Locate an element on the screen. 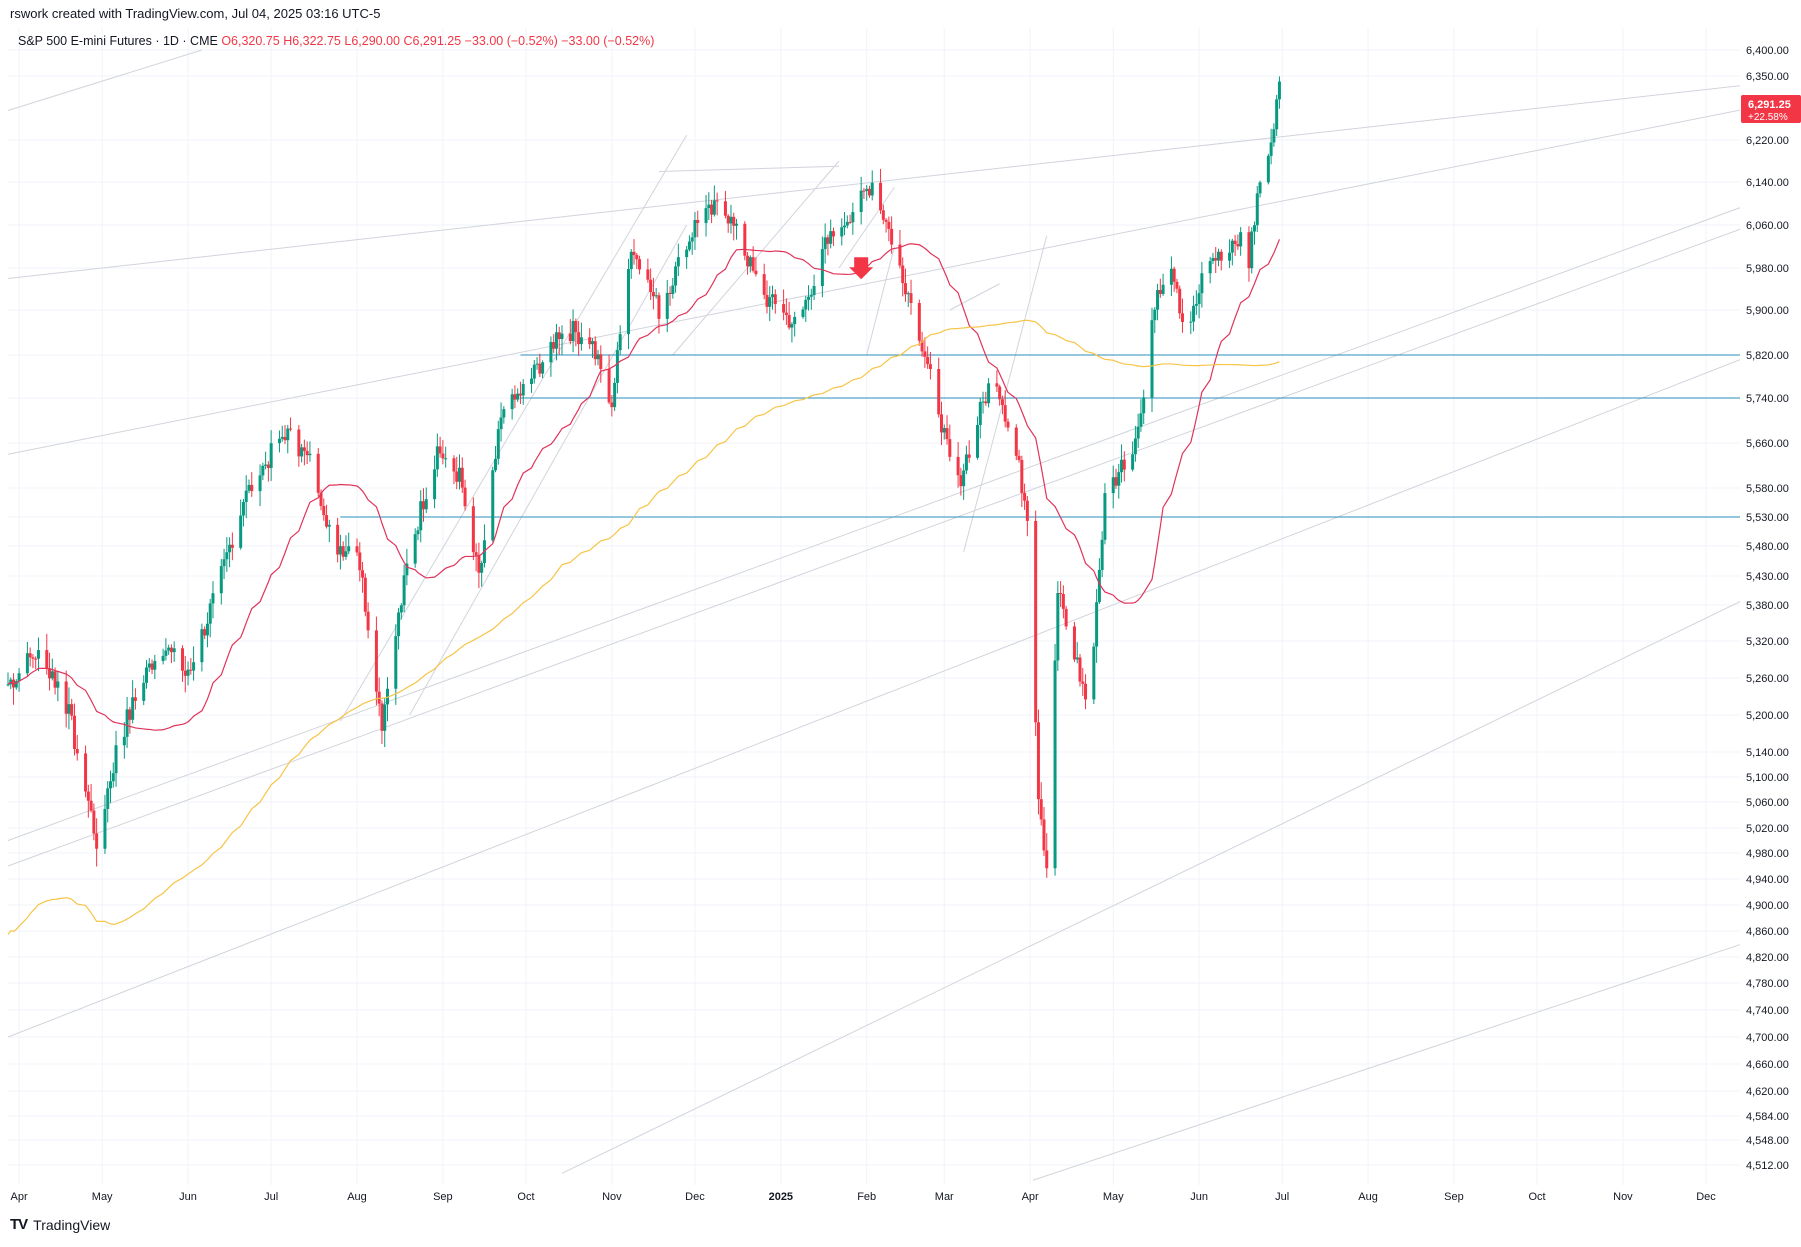 The image size is (1801, 1247). horizontal-levels is located at coordinates (1040, 436).